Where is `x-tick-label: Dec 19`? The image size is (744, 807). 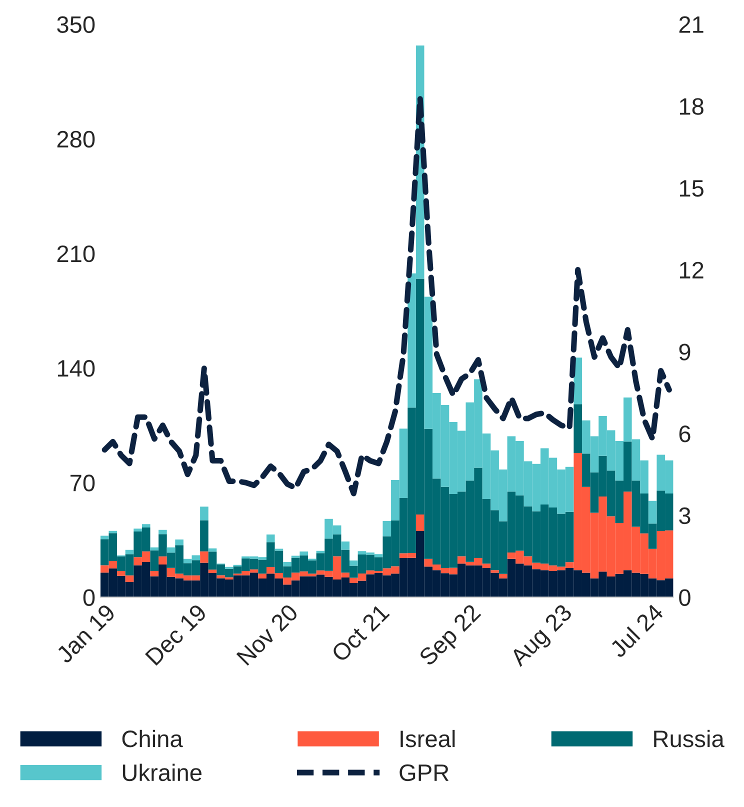
x-tick-label: Dec 19 is located at coordinates (176, 634).